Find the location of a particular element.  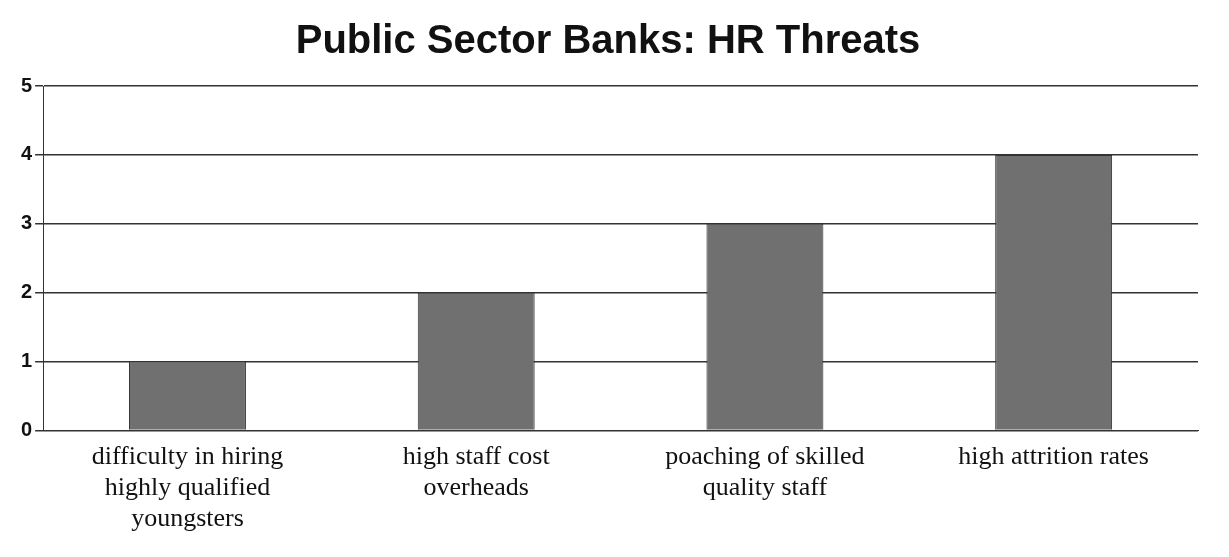

y-tick-label: 4 is located at coordinates (27, 153).